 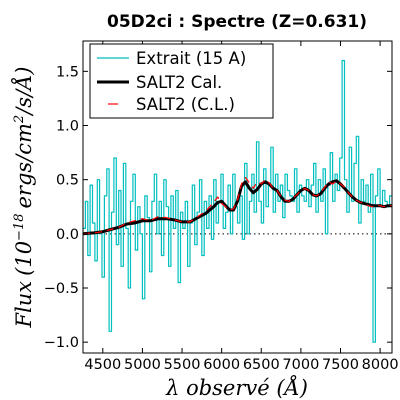 What do you see at coordinates (67, 235) in the screenshot?
I see `y-tick-label: 0.0` at bounding box center [67, 235].